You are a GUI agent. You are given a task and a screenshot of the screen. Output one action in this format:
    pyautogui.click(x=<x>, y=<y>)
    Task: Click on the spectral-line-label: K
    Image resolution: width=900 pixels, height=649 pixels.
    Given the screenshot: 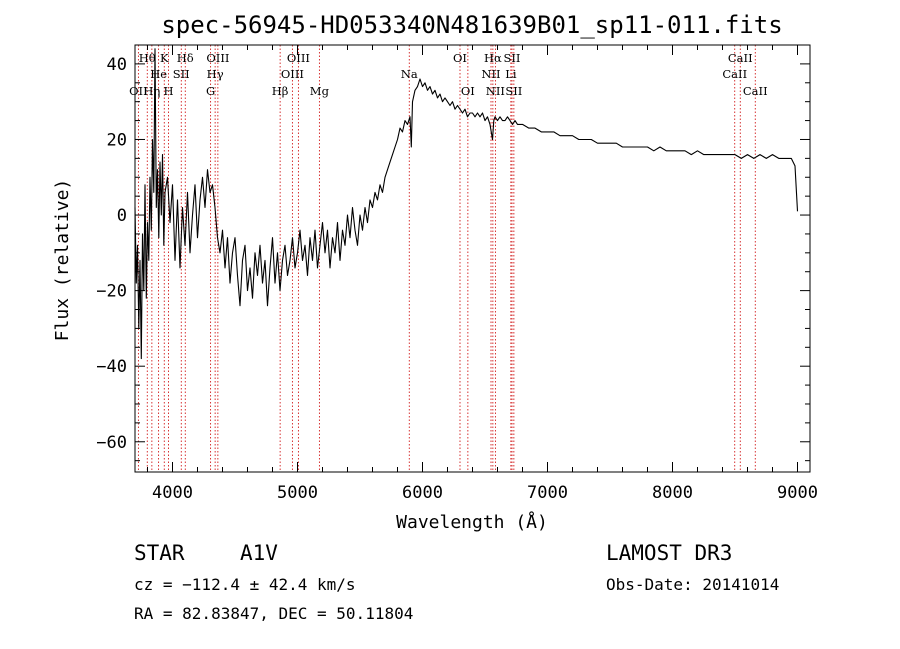 What is the action you would take?
    pyautogui.click(x=164, y=58)
    